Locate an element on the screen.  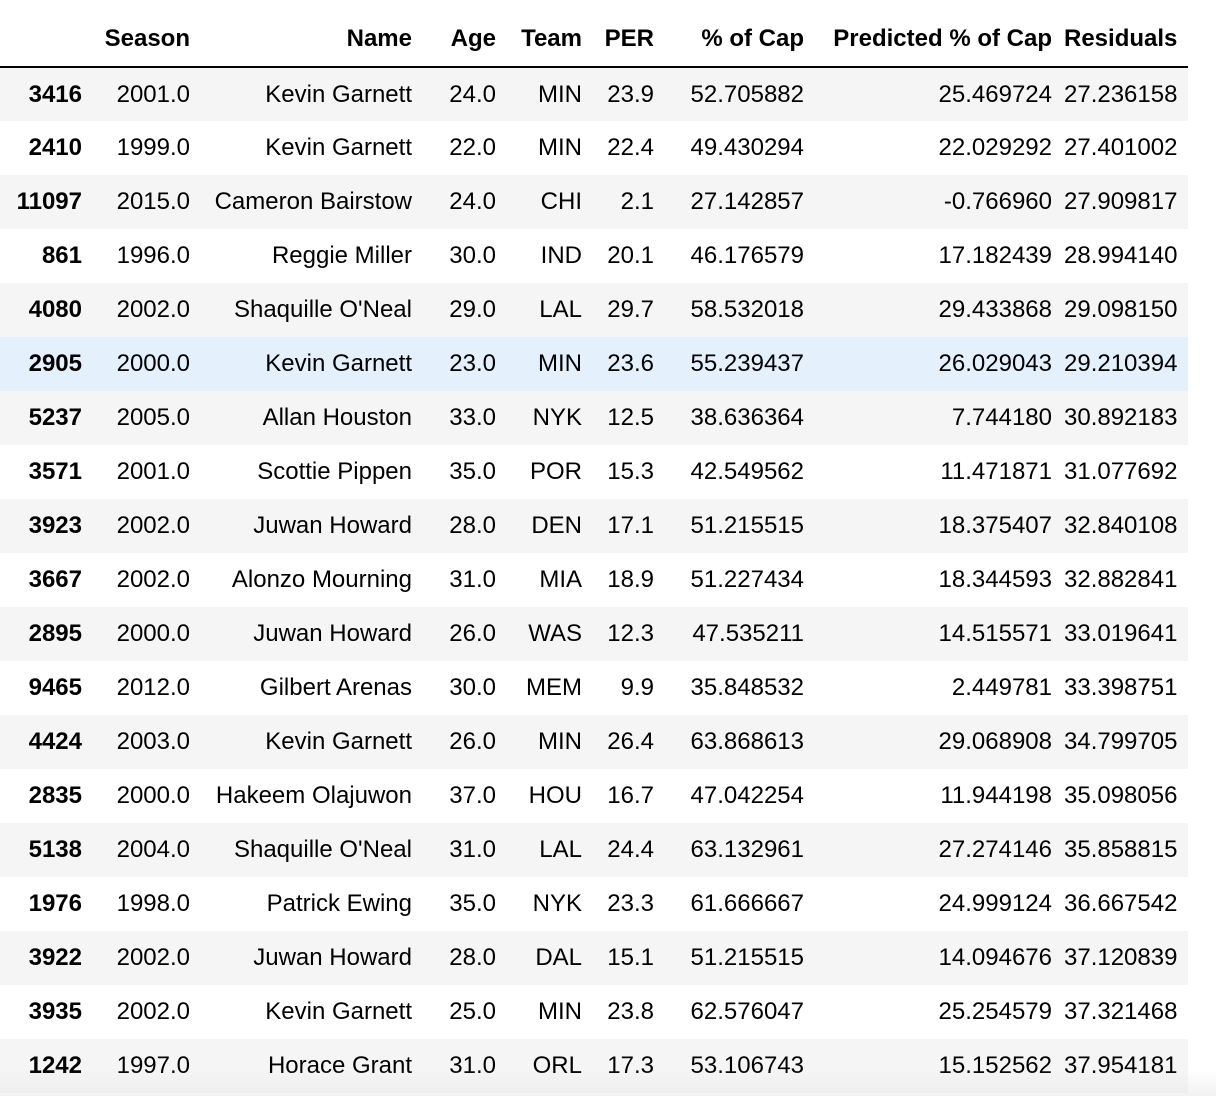
pct-cap-cell: 51.227434 is located at coordinates (747, 579).